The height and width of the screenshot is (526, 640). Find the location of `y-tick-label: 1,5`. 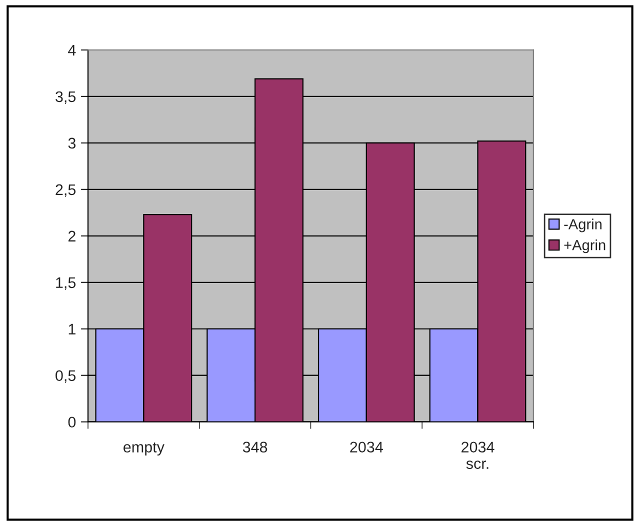

y-tick-label: 1,5 is located at coordinates (66, 283).